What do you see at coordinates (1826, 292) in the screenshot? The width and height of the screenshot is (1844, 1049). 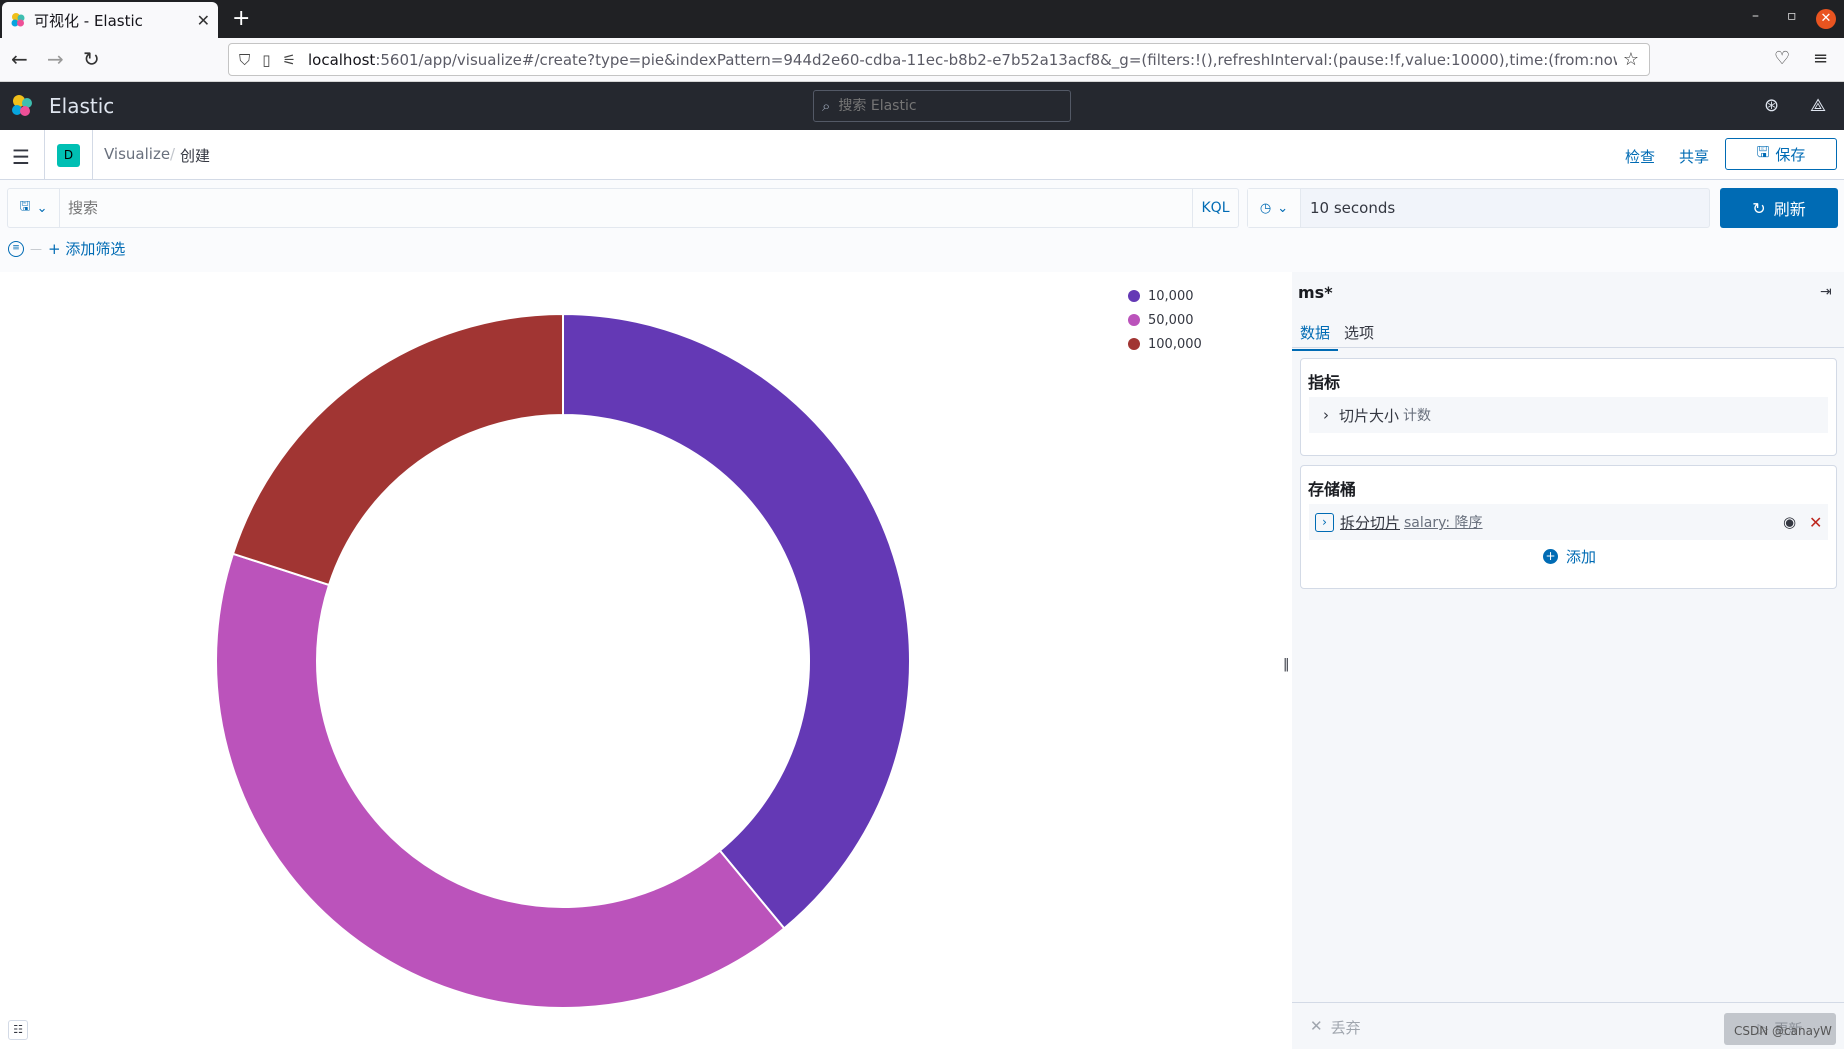 I see `collapse-sidebar-icon: ⇥` at bounding box center [1826, 292].